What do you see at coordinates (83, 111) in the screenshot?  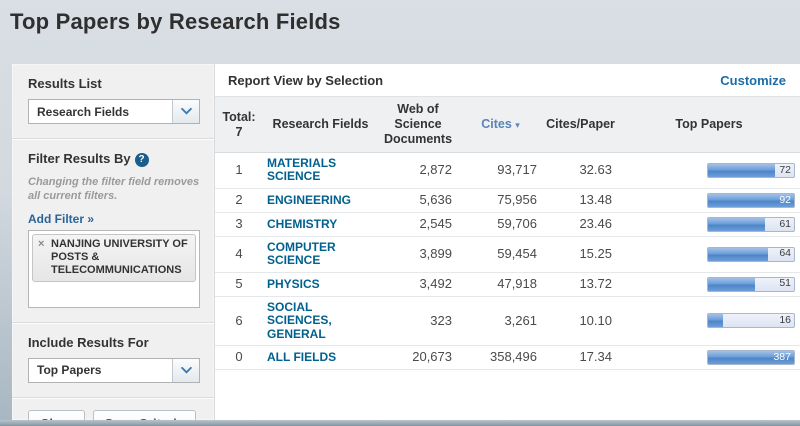 I see `results-list-selected: Research Fields` at bounding box center [83, 111].